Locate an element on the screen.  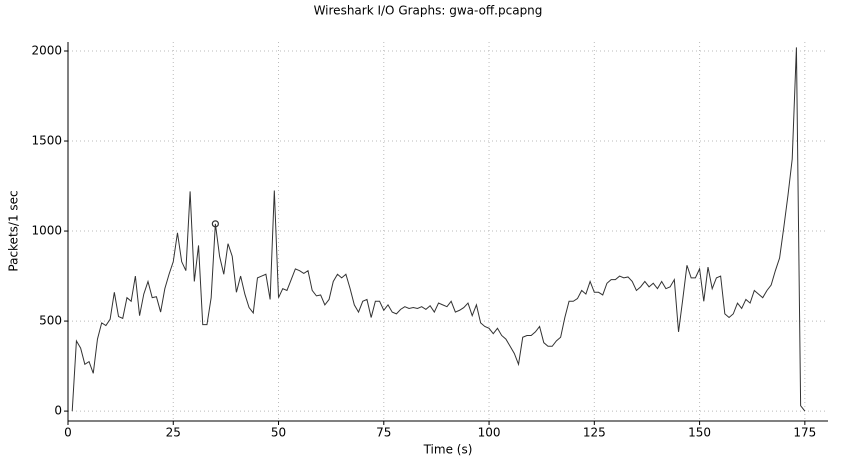
y-tick-label: 0 is located at coordinates (58, 411).